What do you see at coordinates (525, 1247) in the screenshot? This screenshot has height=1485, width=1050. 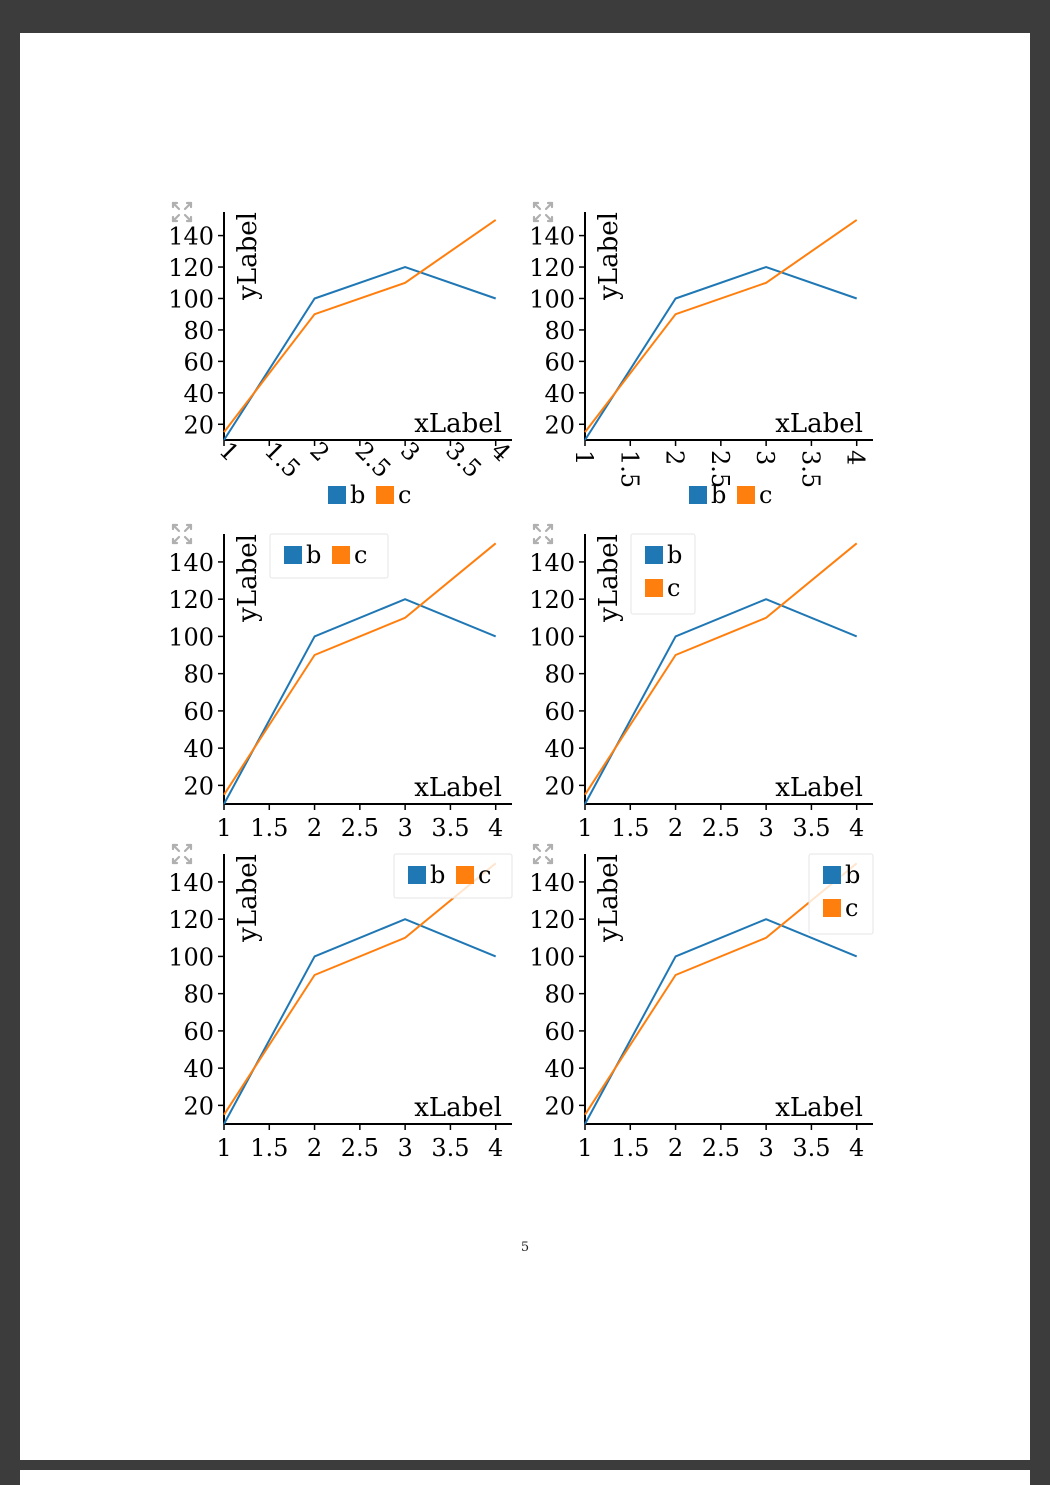 I see `page-number: 5` at bounding box center [525, 1247].